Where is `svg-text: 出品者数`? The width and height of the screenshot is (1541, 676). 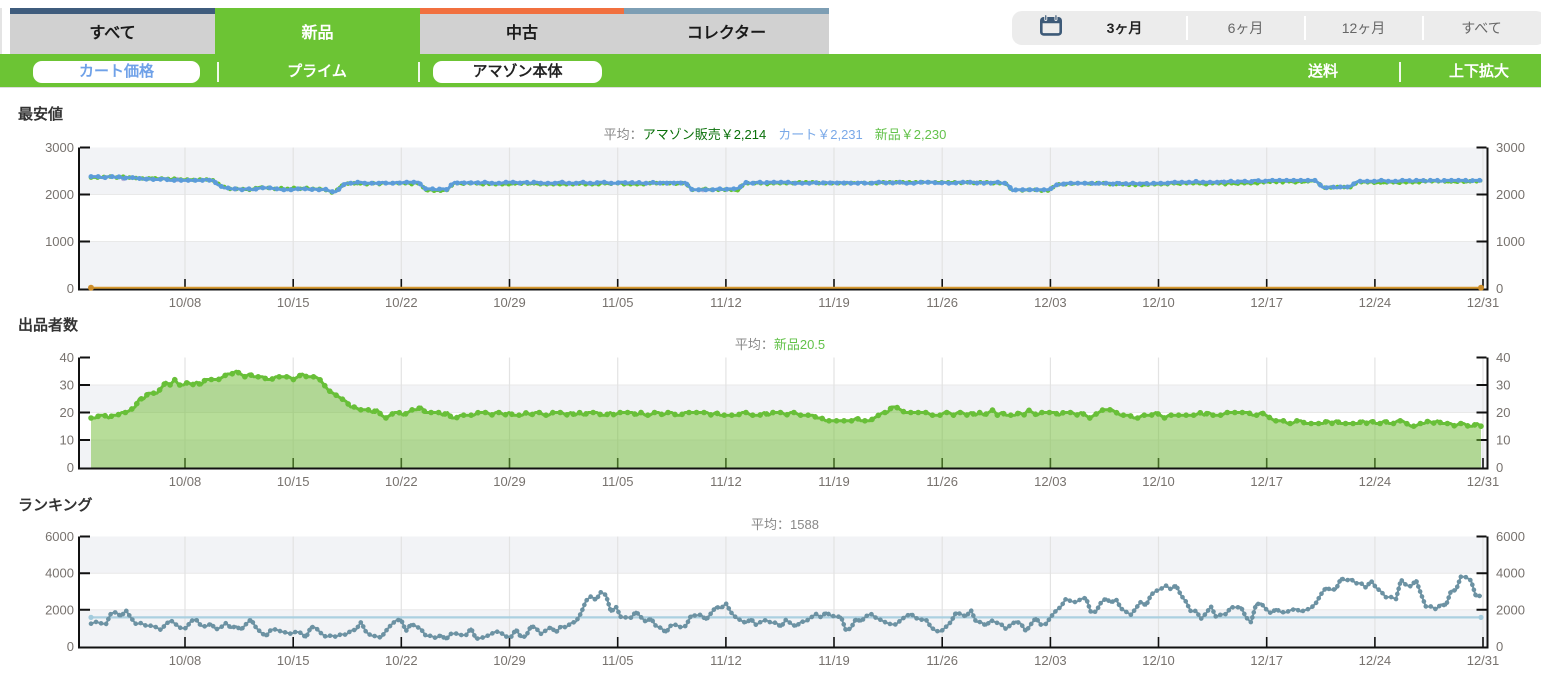
svg-text: 出品者数 is located at coordinates (48, 325).